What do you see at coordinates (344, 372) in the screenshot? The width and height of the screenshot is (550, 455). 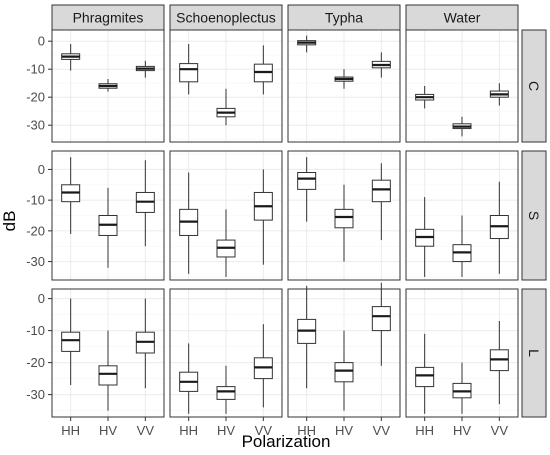 I see `box-typha-l-hv` at bounding box center [344, 372].